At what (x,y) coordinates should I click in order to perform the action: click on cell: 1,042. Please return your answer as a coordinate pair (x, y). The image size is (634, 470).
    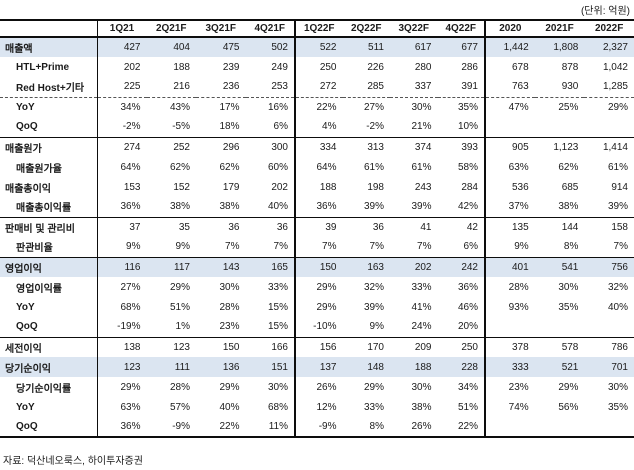
    Looking at the image, I should click on (615, 67).